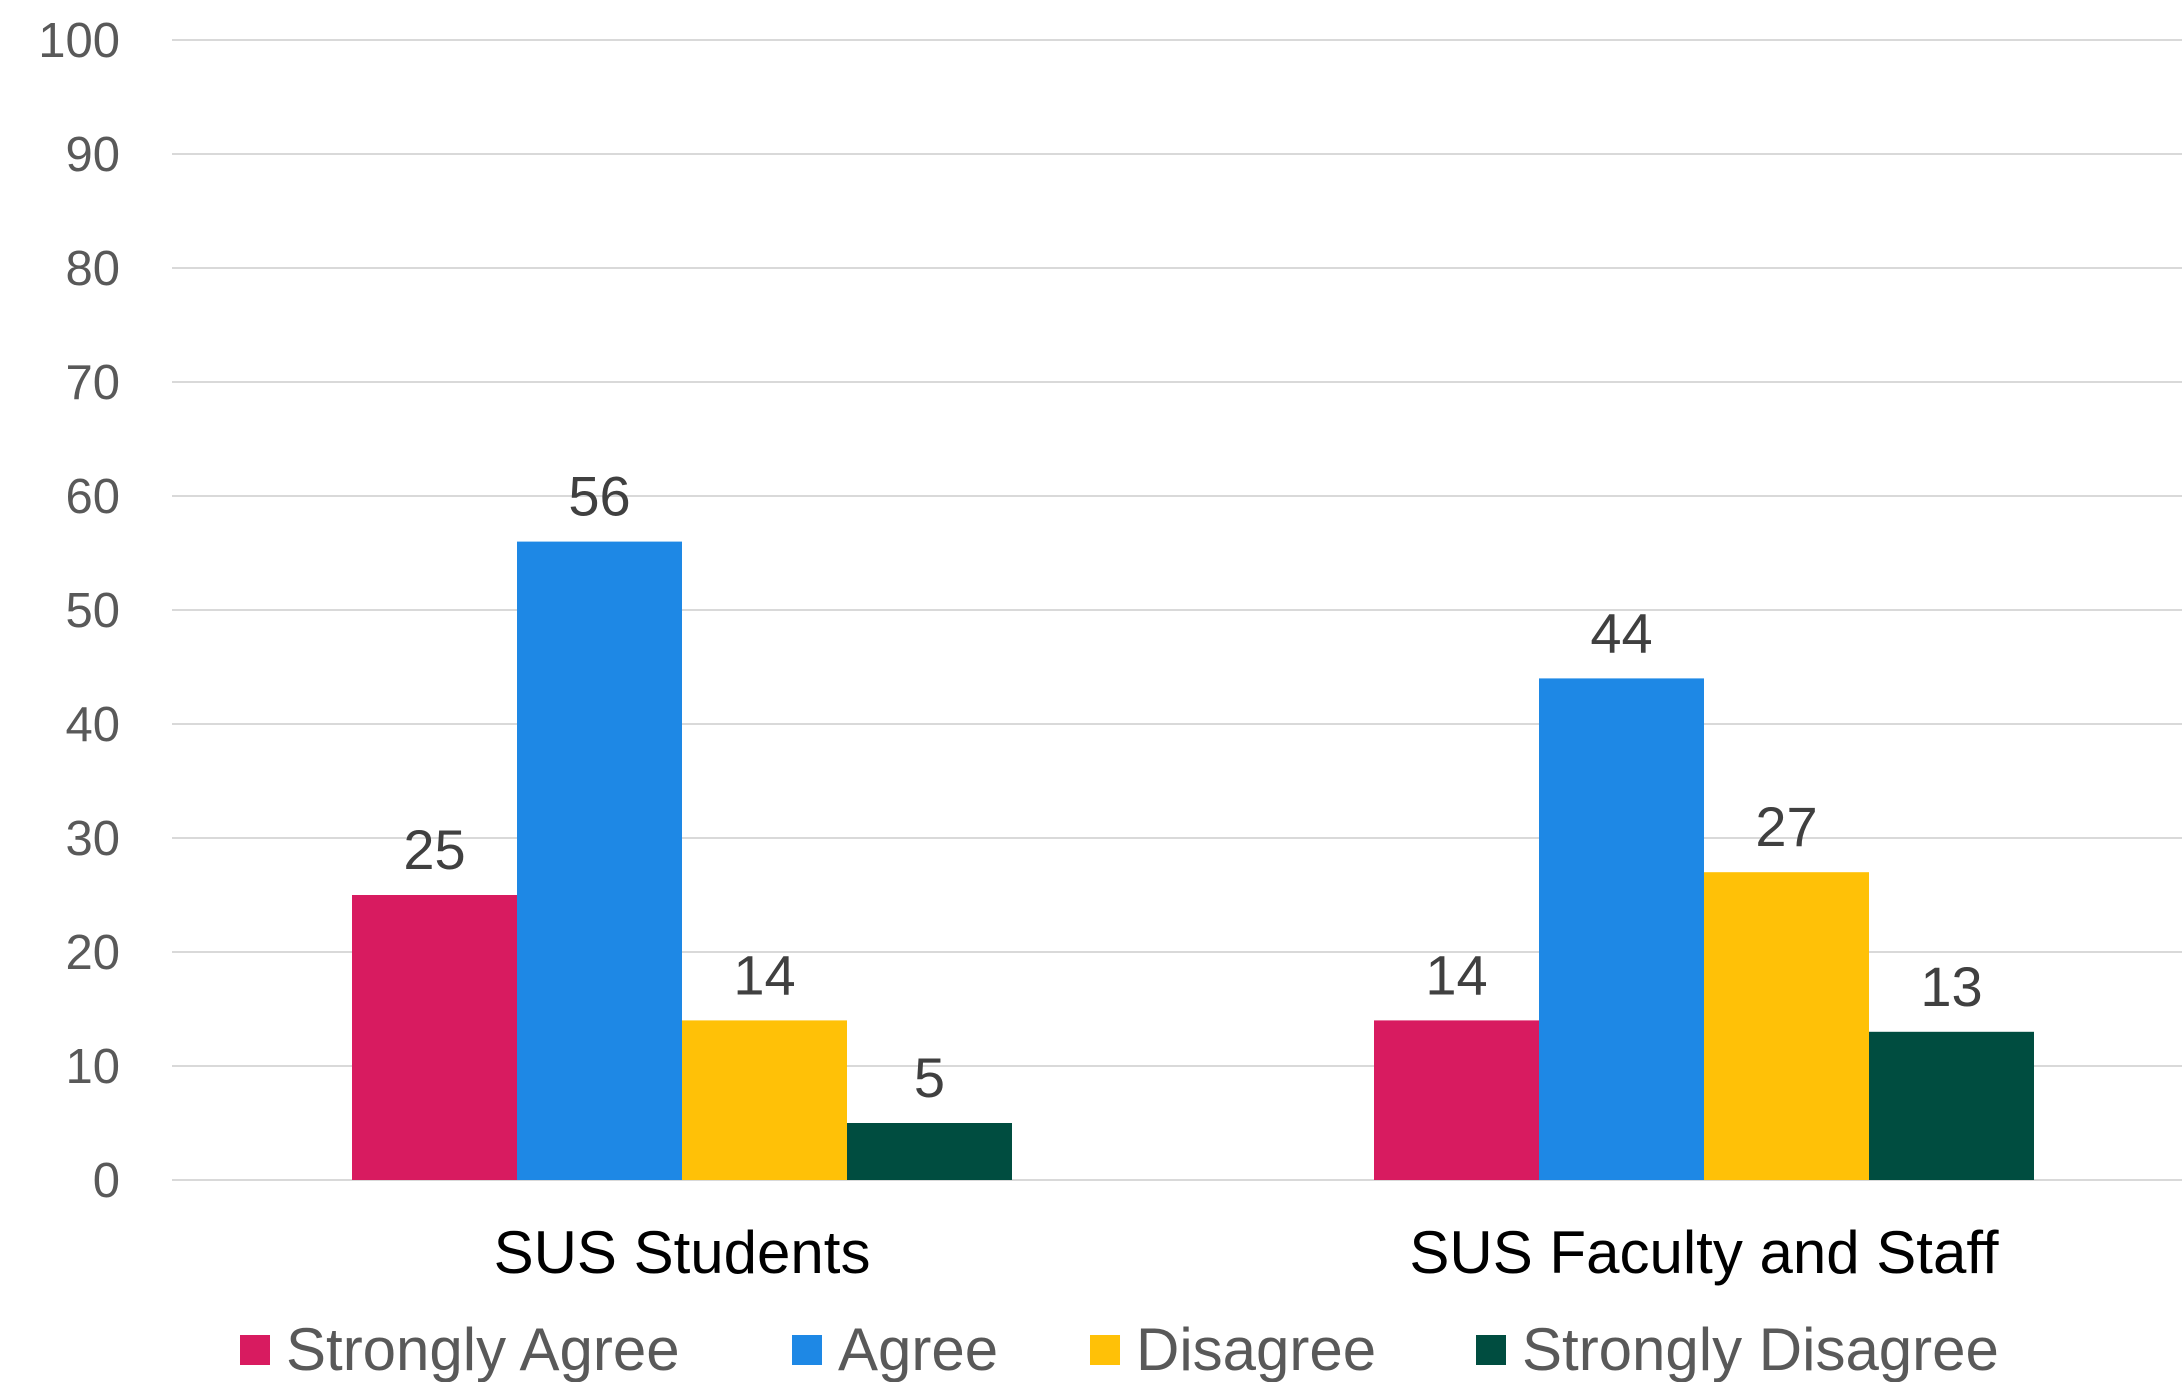 The width and height of the screenshot is (2182, 1382). I want to click on y-axis-tick-labels: 0 10 20 30 40 50 60 70 80 90 100, so click(79, 611).